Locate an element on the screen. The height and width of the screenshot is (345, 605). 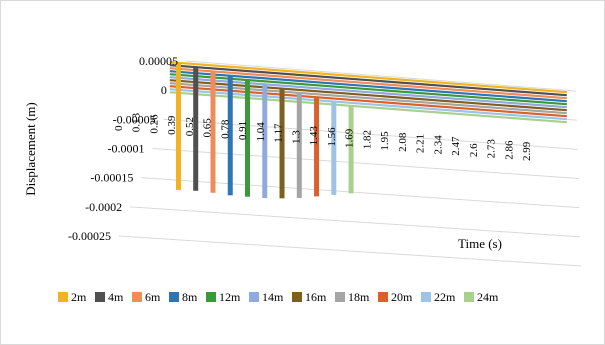
x-tick-label: 1.04 is located at coordinates (261, 132).